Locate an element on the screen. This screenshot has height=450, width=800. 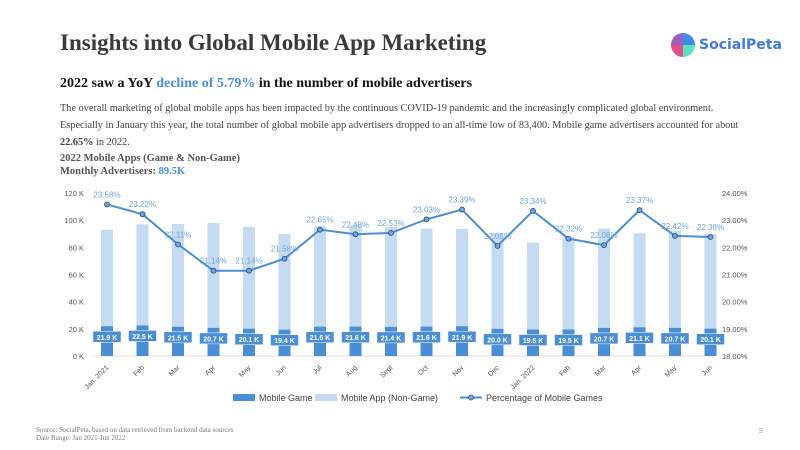
x-tick-label: Aug is located at coordinates (352, 371).